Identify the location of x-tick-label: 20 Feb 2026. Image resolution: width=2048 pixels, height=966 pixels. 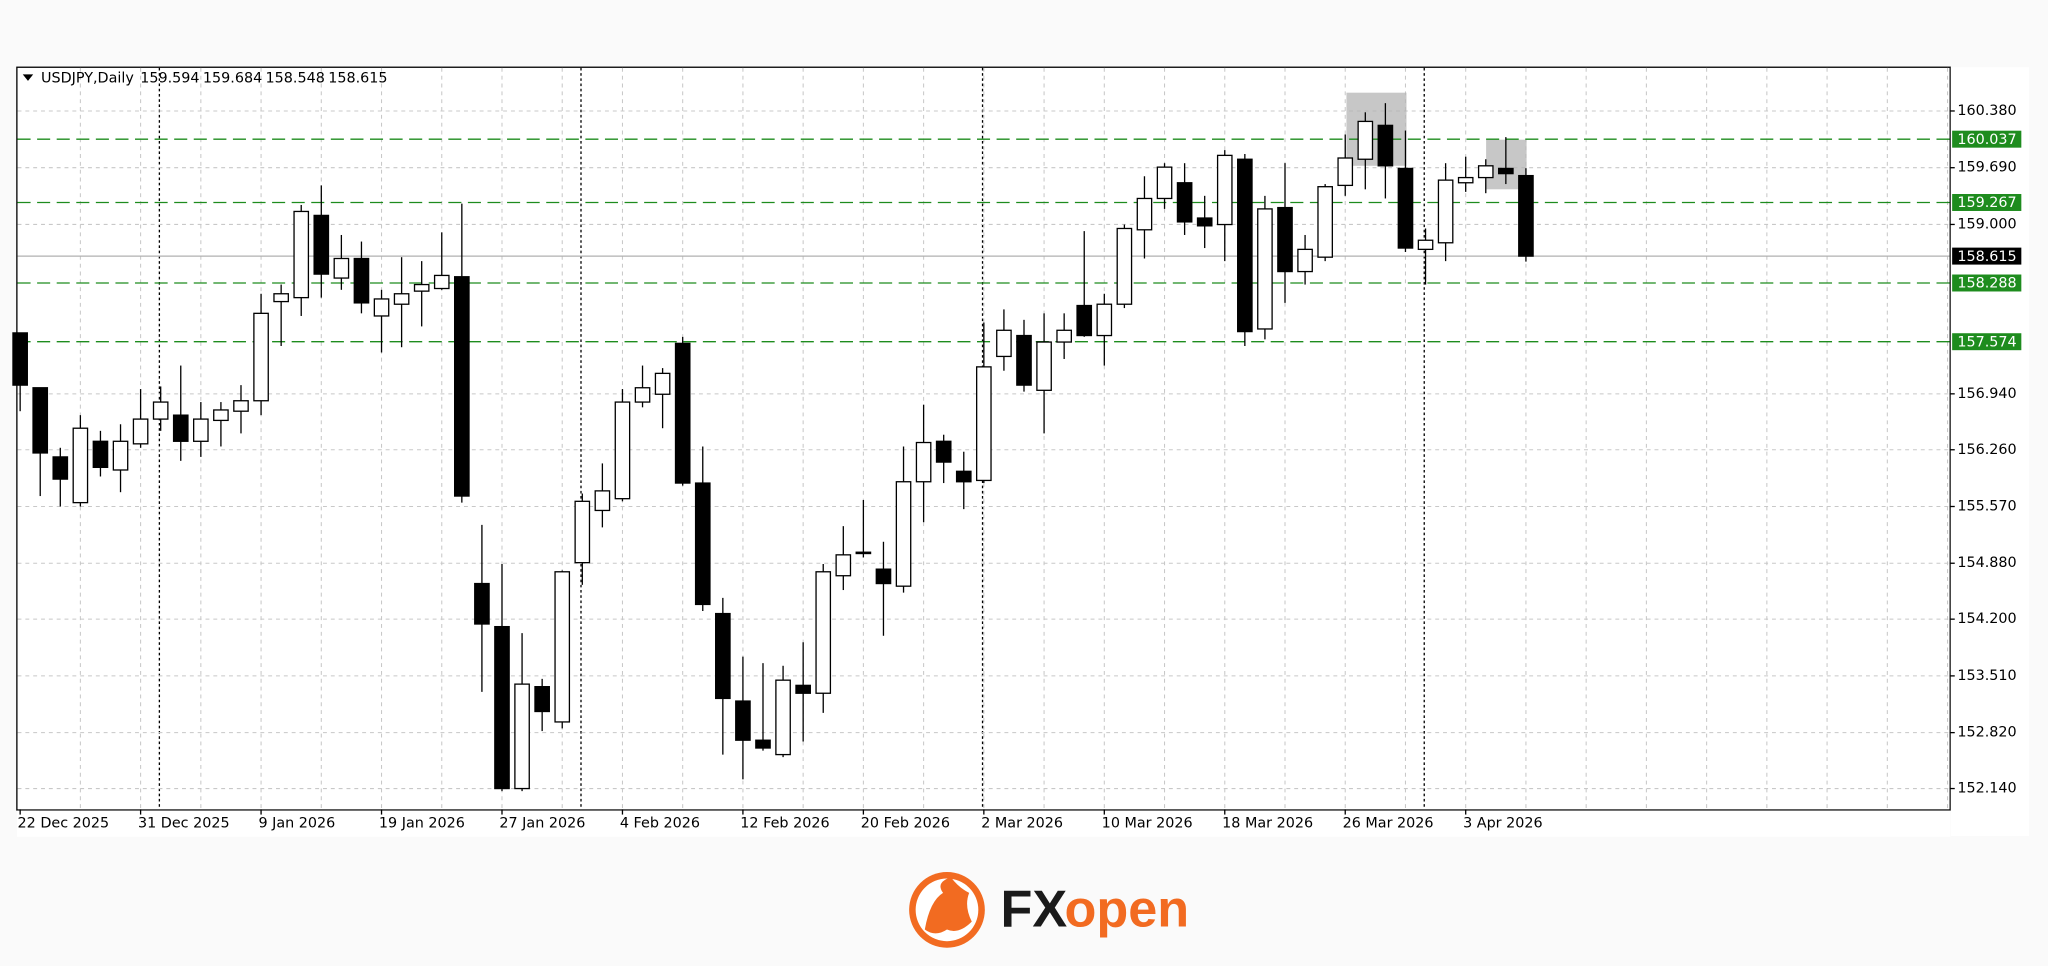
(905, 824).